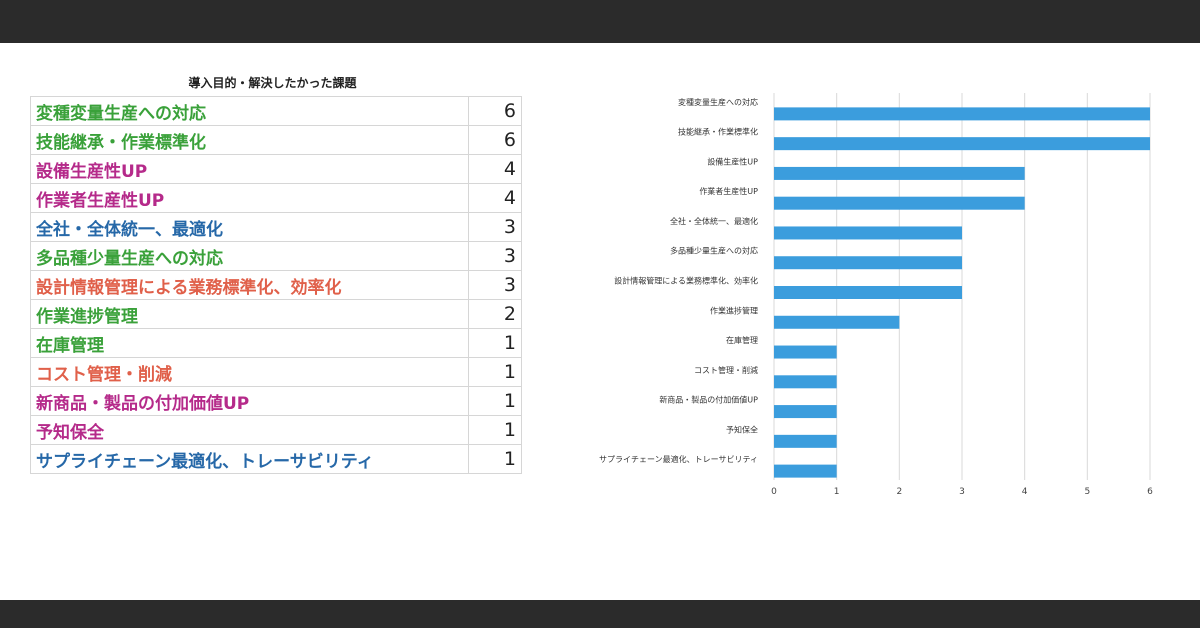 The height and width of the screenshot is (628, 1200). What do you see at coordinates (714, 221) in the screenshot?
I see `category-label: 全社・全体統一、最適化` at bounding box center [714, 221].